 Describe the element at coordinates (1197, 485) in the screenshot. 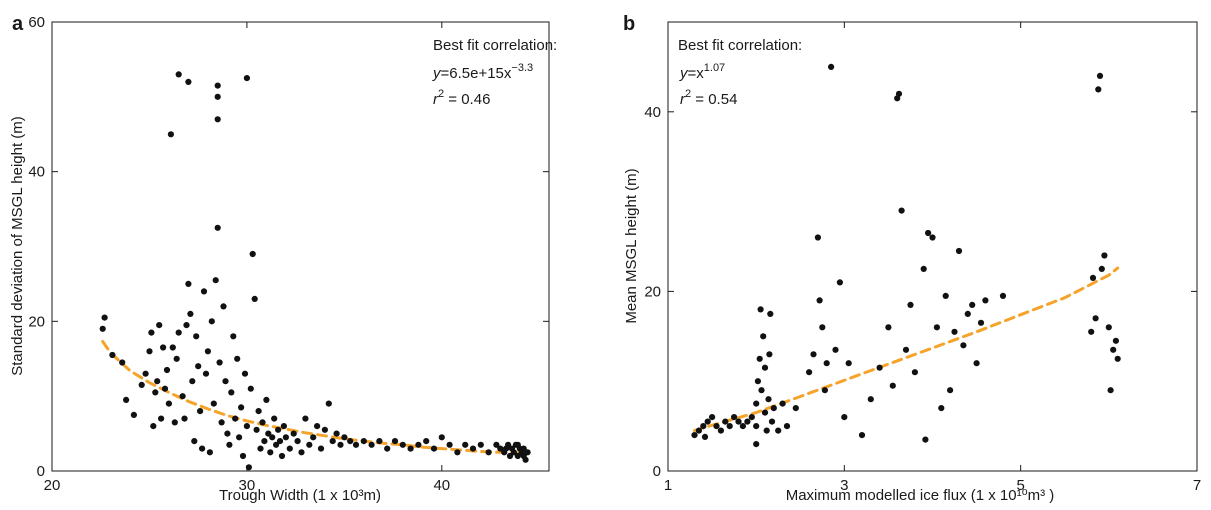

I see `x-tick-label: 7` at that location.